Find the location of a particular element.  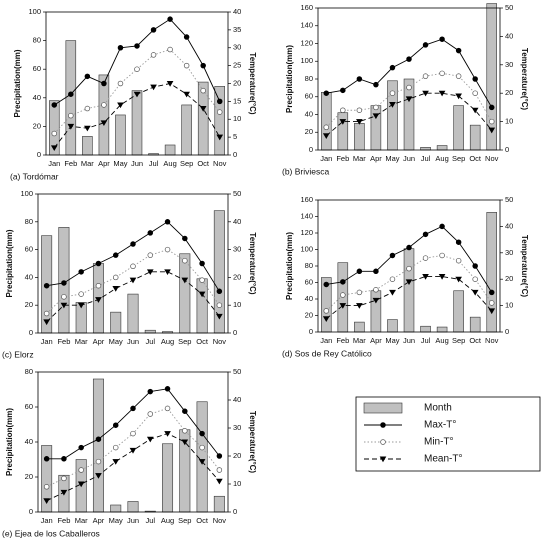

y-tick-label: 120 is located at coordinates (306, 42).